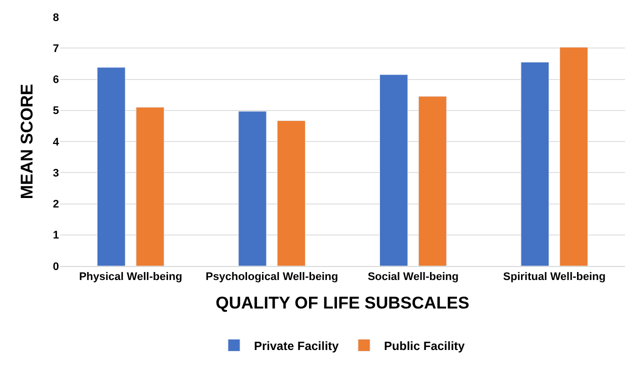  What do you see at coordinates (26, 142) in the screenshot?
I see `y-axis-title: MEAN SCORE` at bounding box center [26, 142].